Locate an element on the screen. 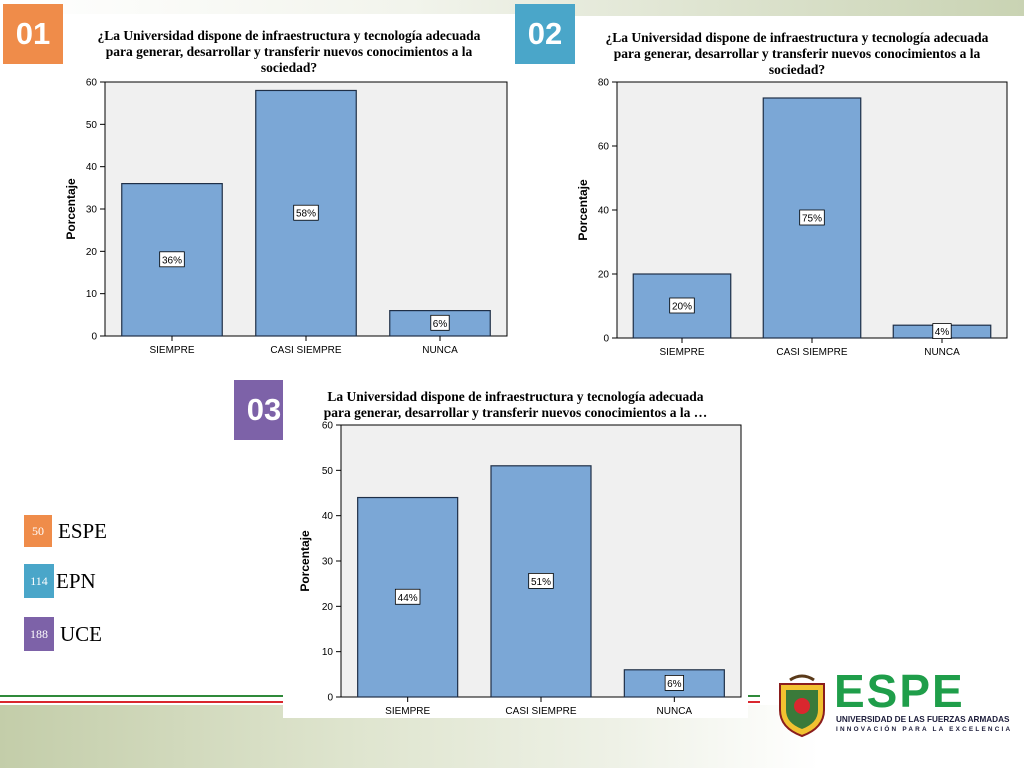  data-label: 36% is located at coordinates (172, 260).